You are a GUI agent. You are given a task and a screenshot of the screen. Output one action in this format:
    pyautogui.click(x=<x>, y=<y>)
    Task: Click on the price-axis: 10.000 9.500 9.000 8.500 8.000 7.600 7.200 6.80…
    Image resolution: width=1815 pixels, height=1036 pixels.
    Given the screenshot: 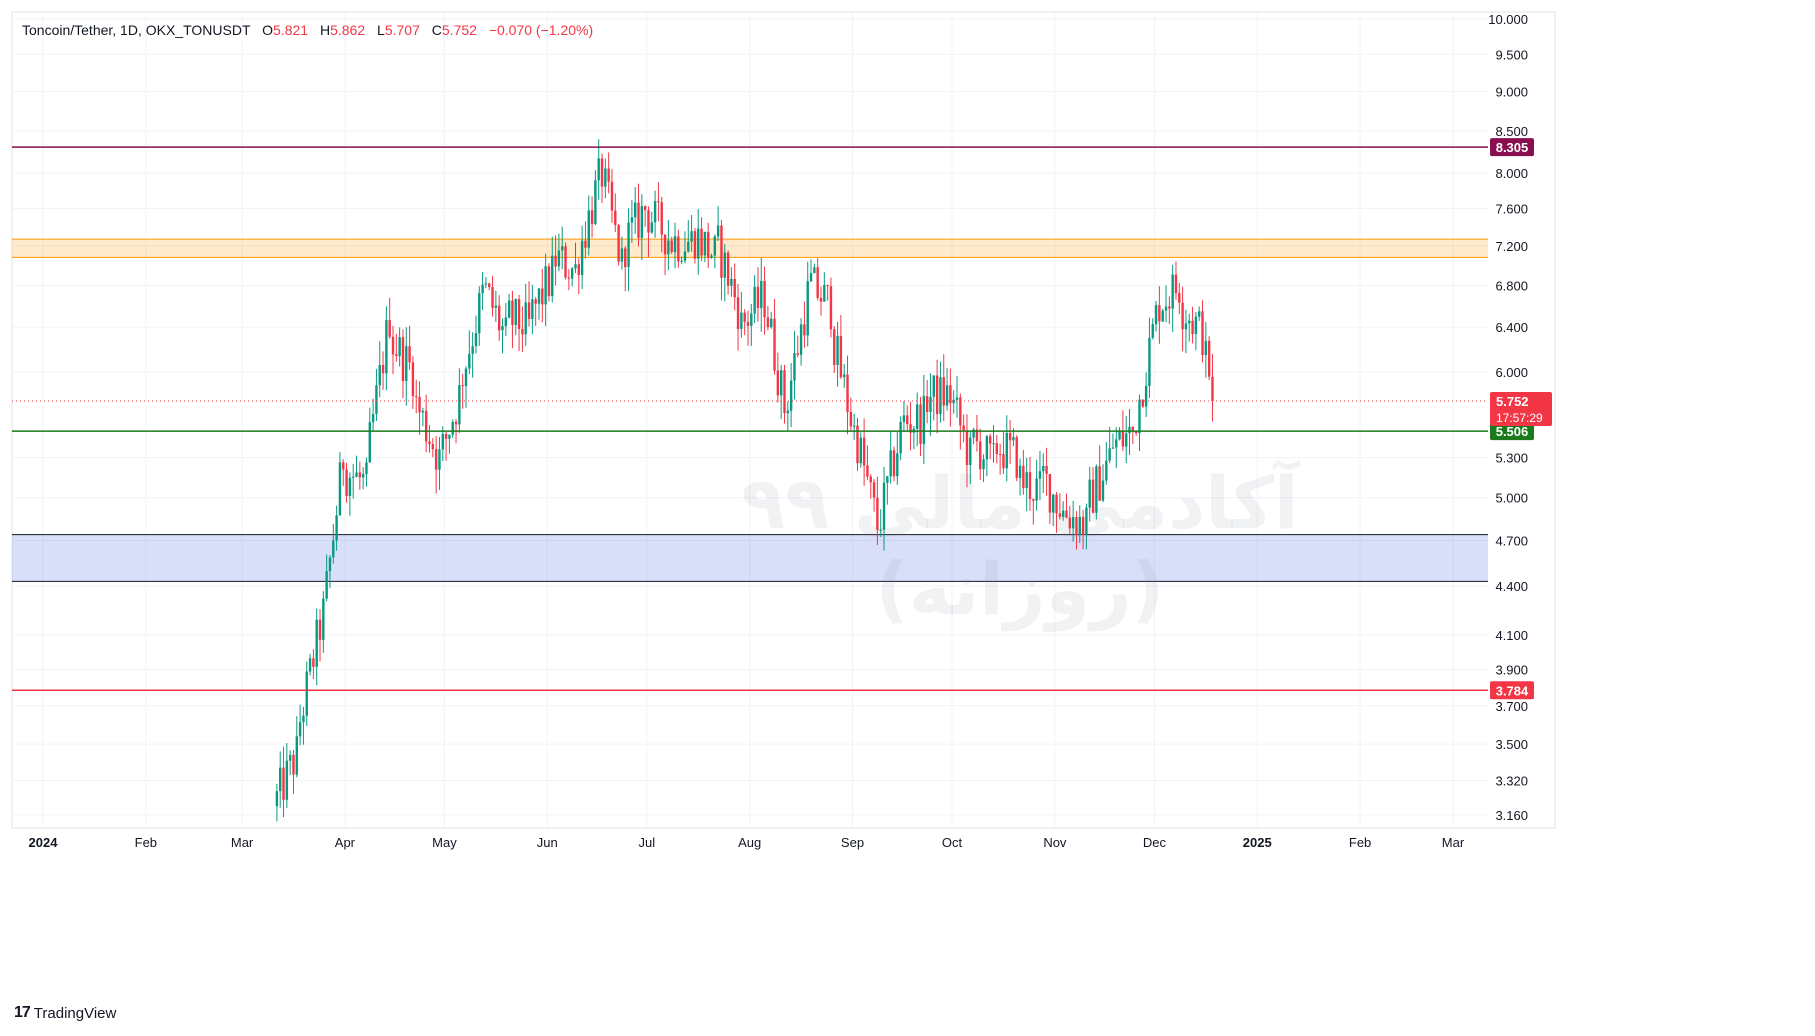 What is the action you would take?
    pyautogui.click(x=1508, y=417)
    